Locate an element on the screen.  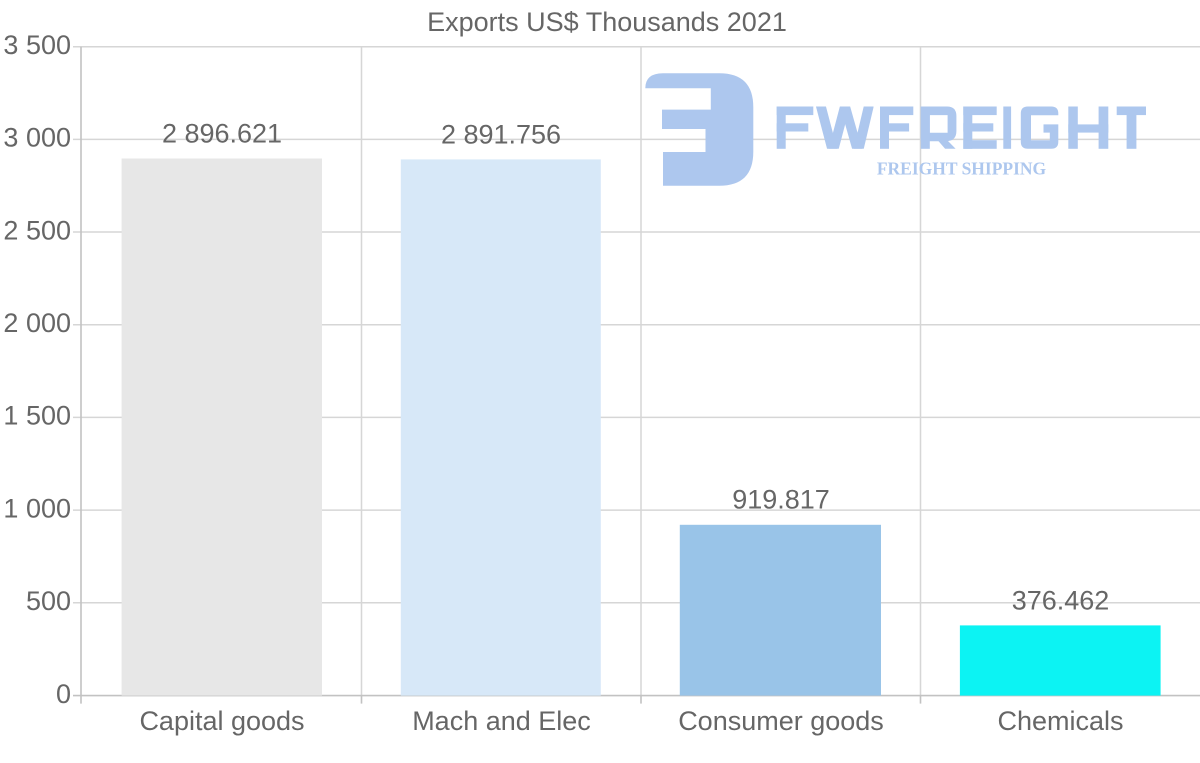
svg-text: Consumer goods is located at coordinates (781, 721).